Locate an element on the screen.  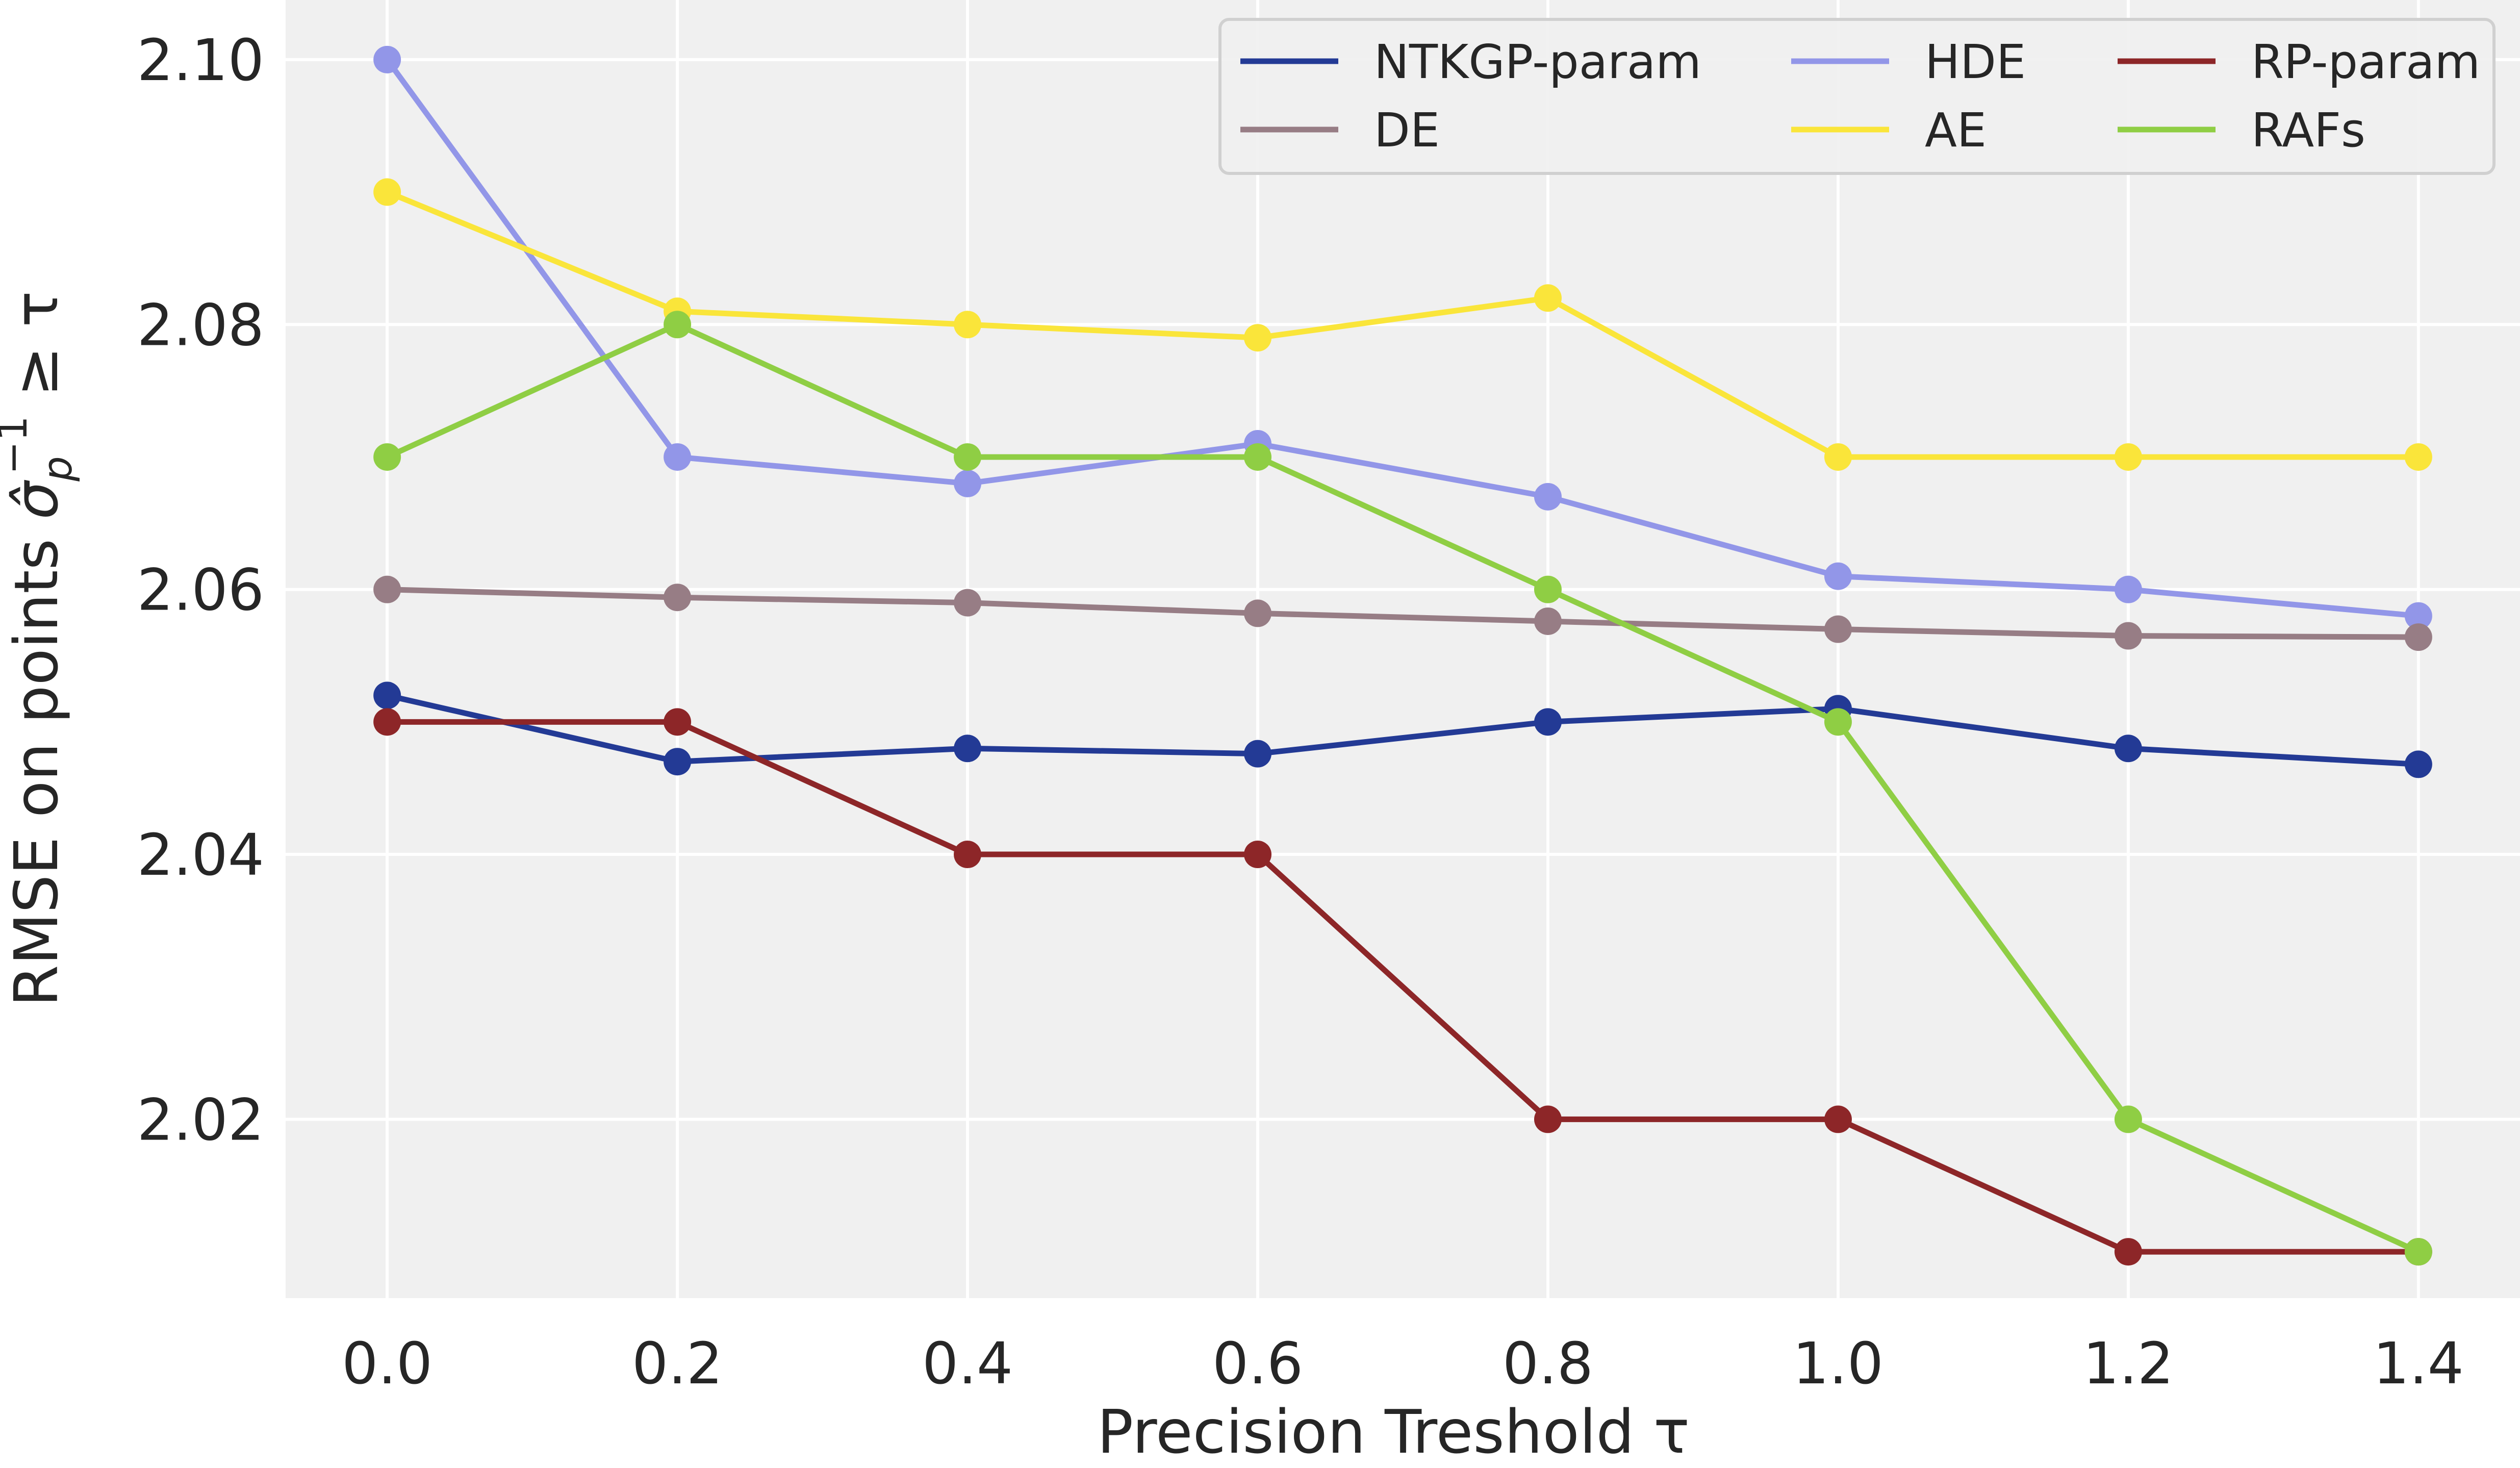
legend-label-rafs: RAFs is located at coordinates (2308, 131).